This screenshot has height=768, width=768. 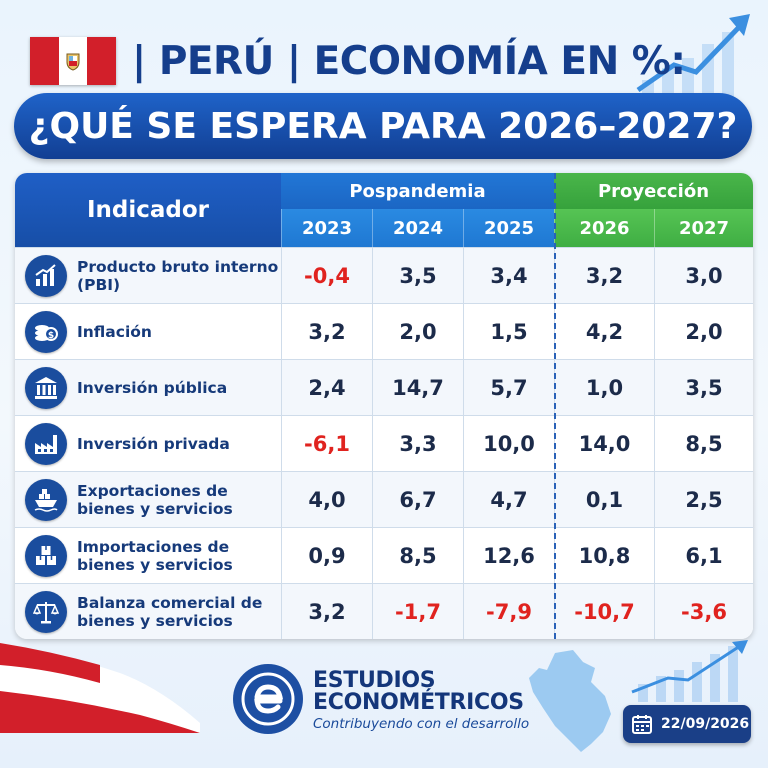 What do you see at coordinates (642, 724) in the screenshot?
I see `calendar-icon` at bounding box center [642, 724].